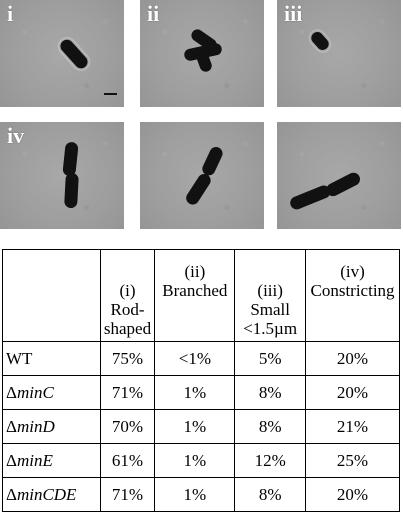 The height and width of the screenshot is (512, 403). I want to click on panel-label: ii, so click(153, 13).